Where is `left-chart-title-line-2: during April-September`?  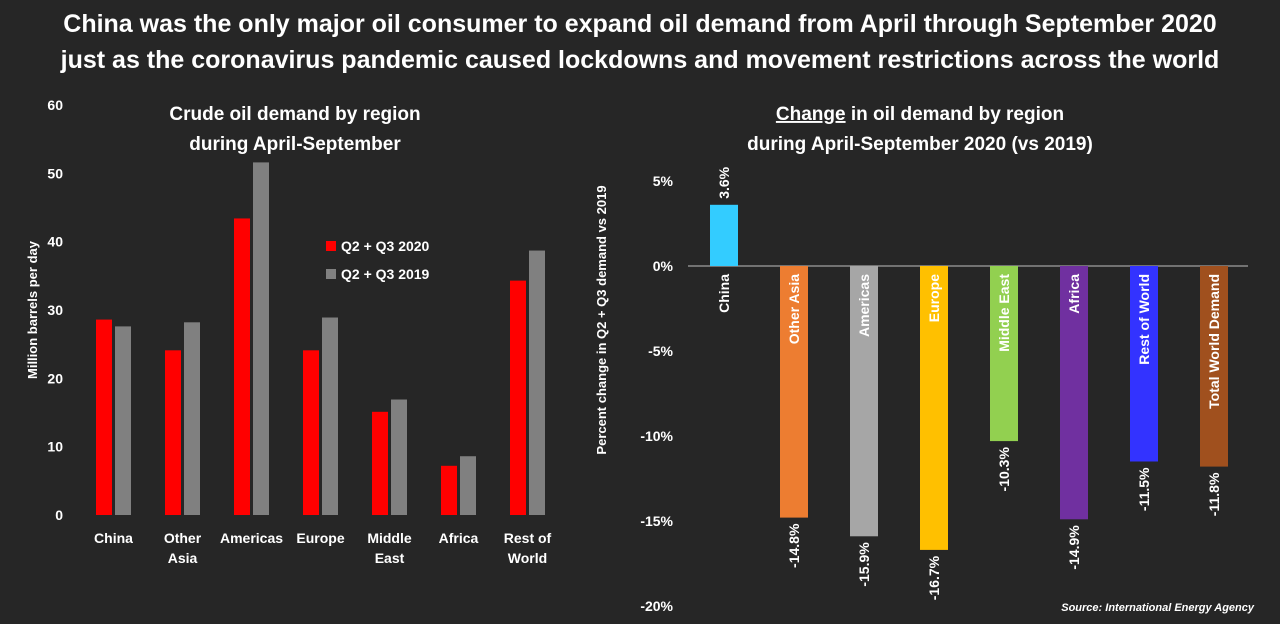
left-chart-title-line-2: during April-September is located at coordinates (295, 144).